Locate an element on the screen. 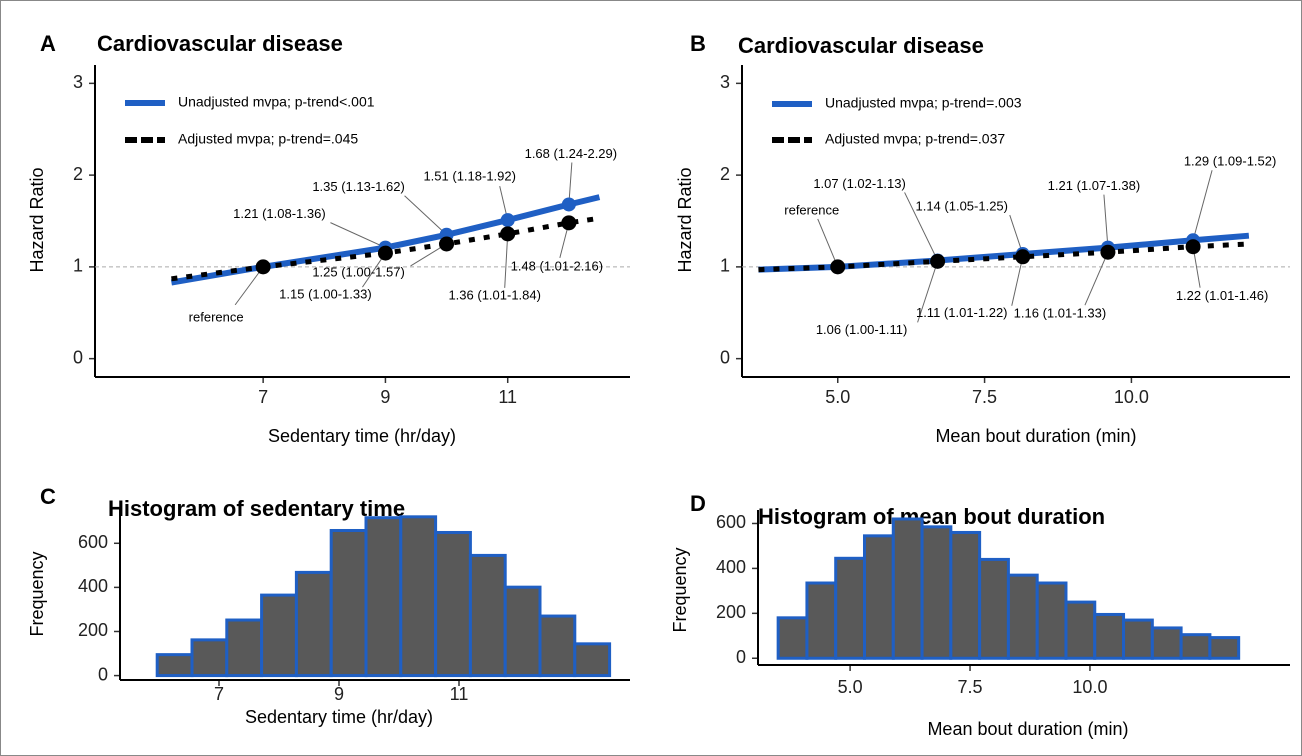 The image size is (1302, 756). point-label: 1.21 (1.07-1.38) is located at coordinates (1094, 185).